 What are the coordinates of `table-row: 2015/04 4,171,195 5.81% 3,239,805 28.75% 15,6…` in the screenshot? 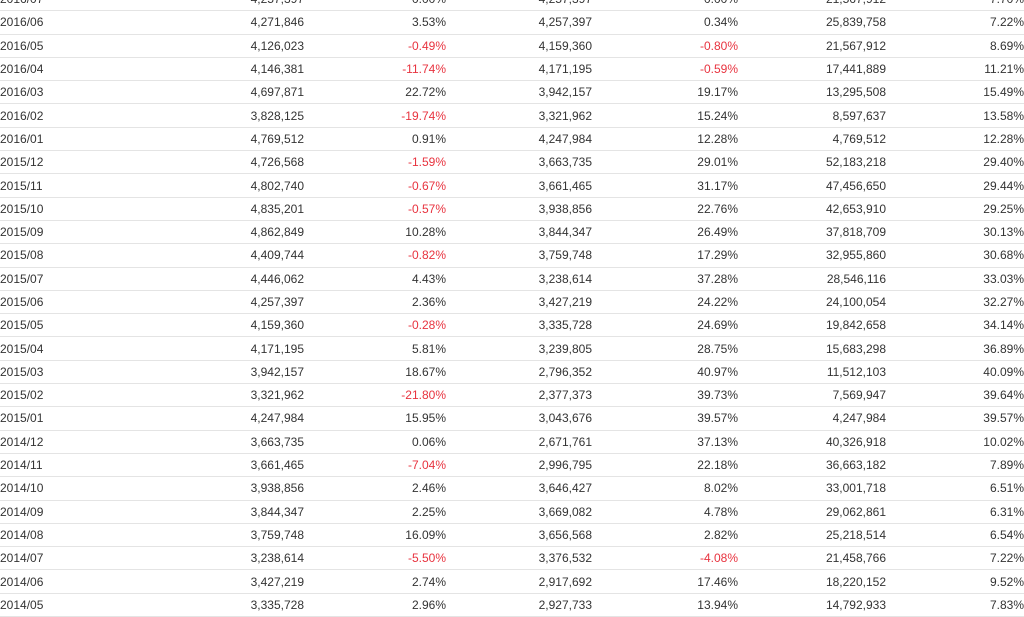 It's located at (512, 348).